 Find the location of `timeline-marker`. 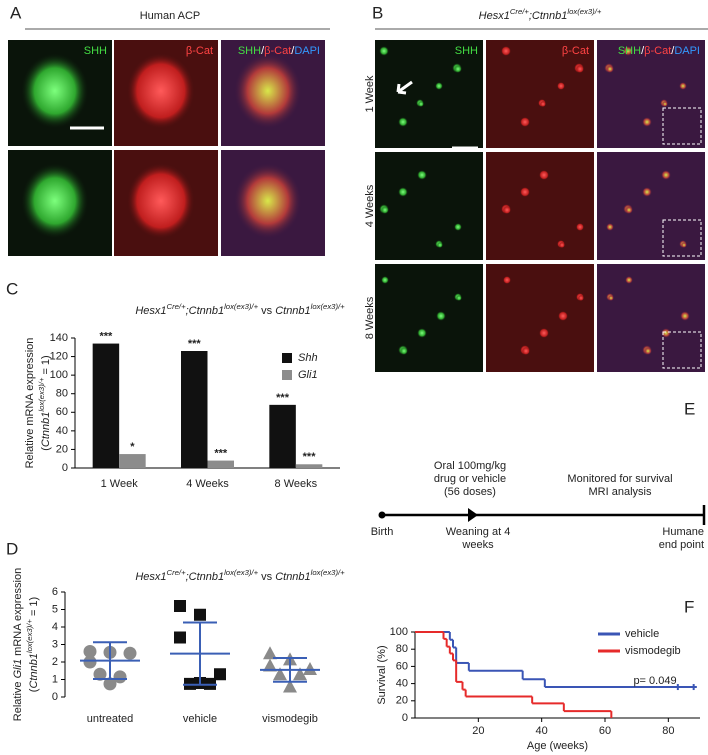

timeline-marker is located at coordinates (473, 515).